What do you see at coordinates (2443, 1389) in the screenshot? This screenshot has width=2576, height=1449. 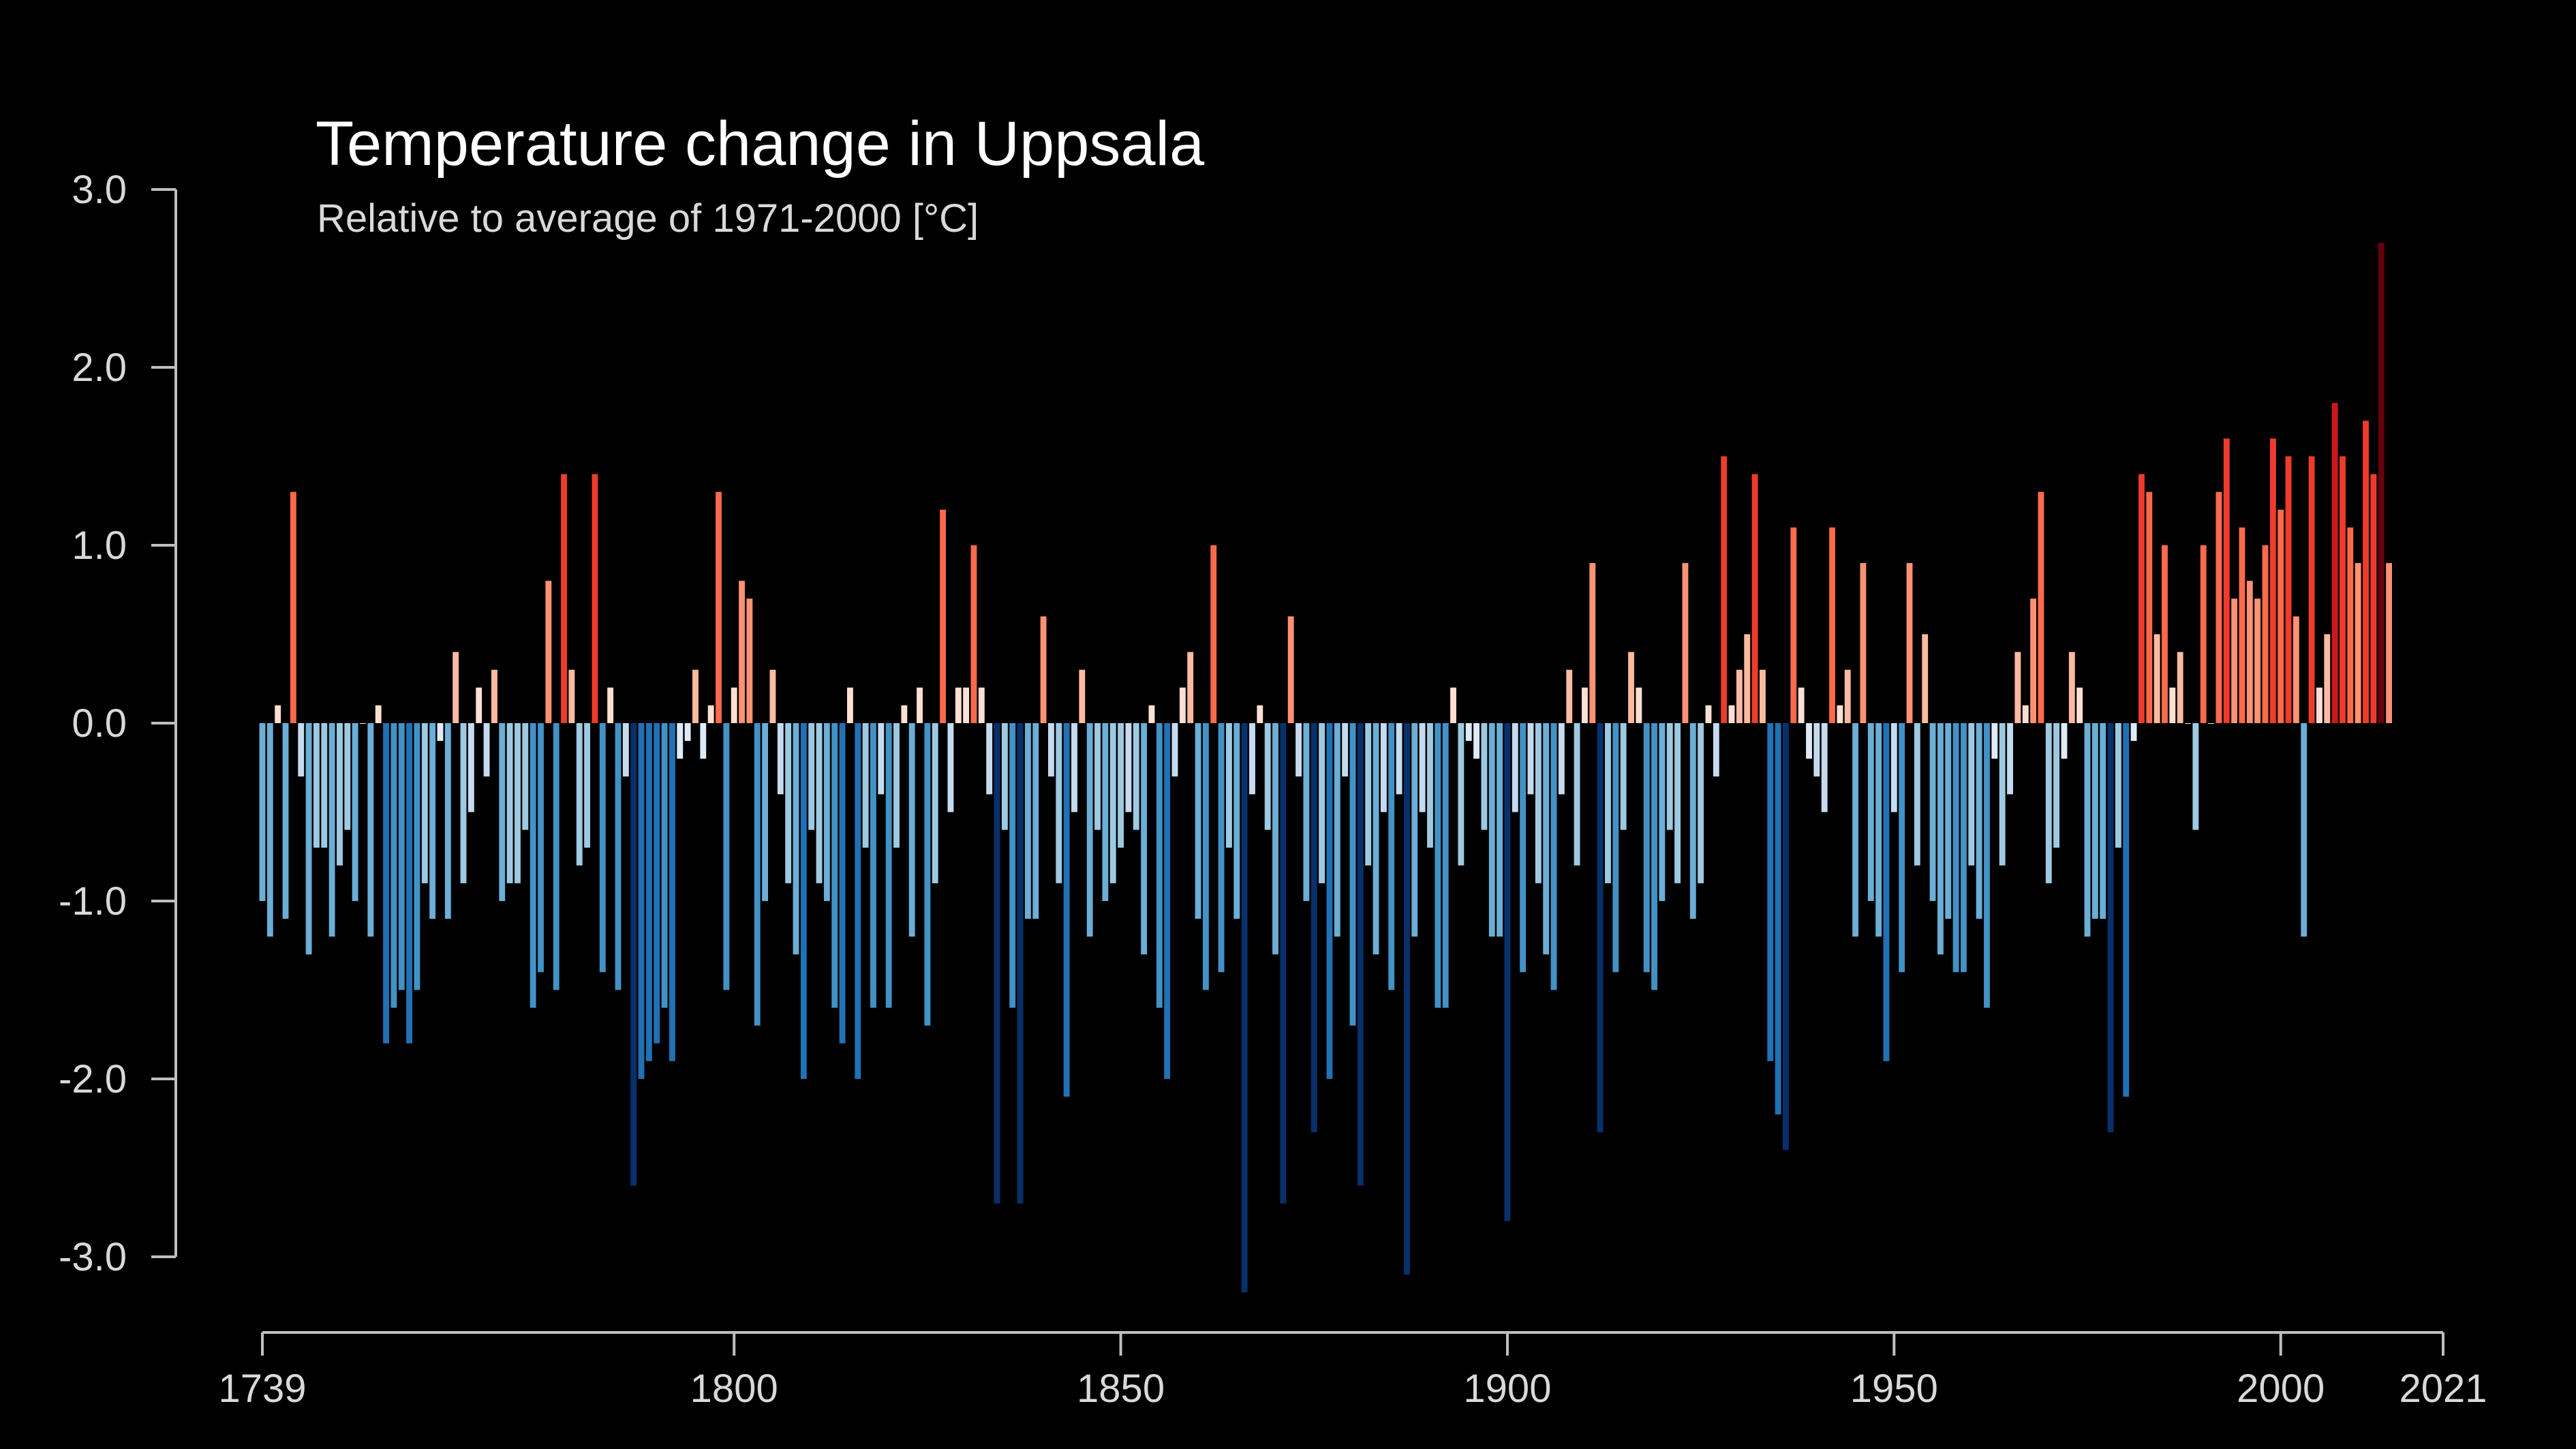 I see `x-tick-label: 2021` at bounding box center [2443, 1389].